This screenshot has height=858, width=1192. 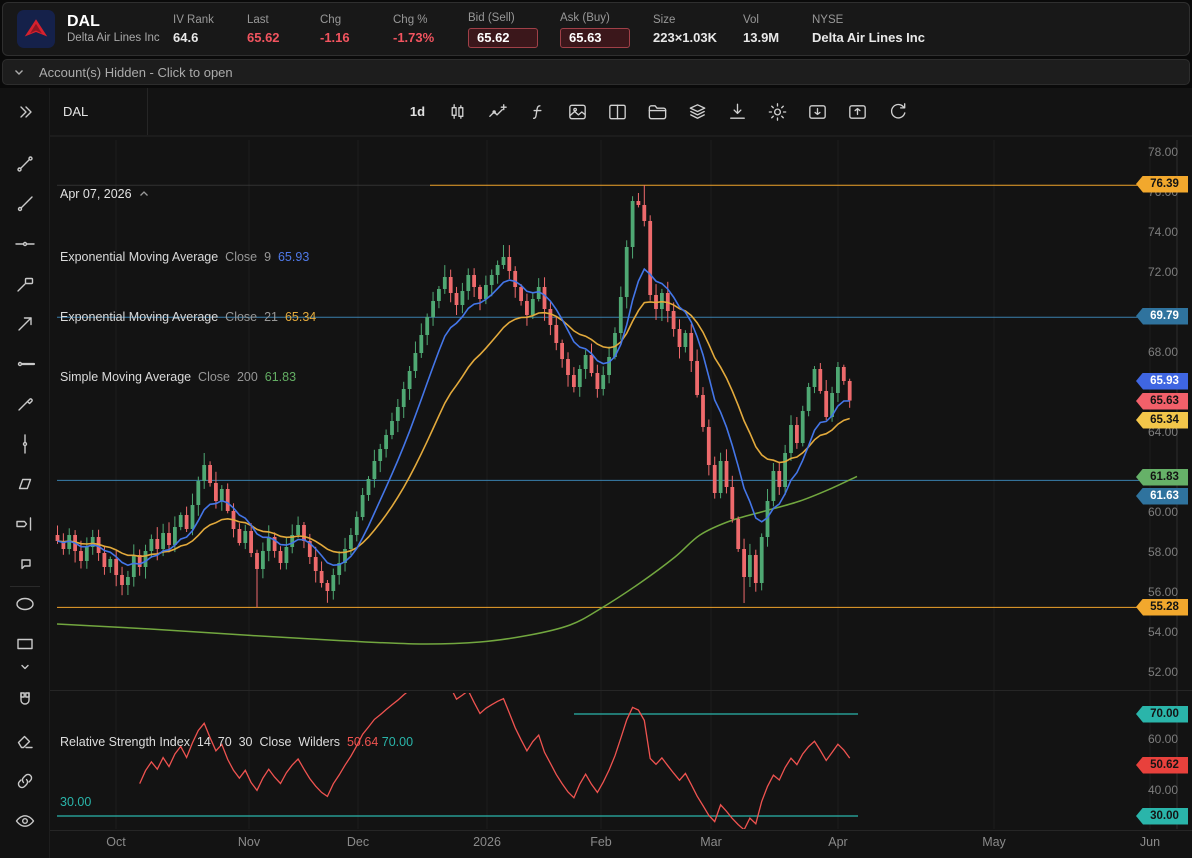 I want to click on price-badge: 69.79, so click(x=1162, y=316).